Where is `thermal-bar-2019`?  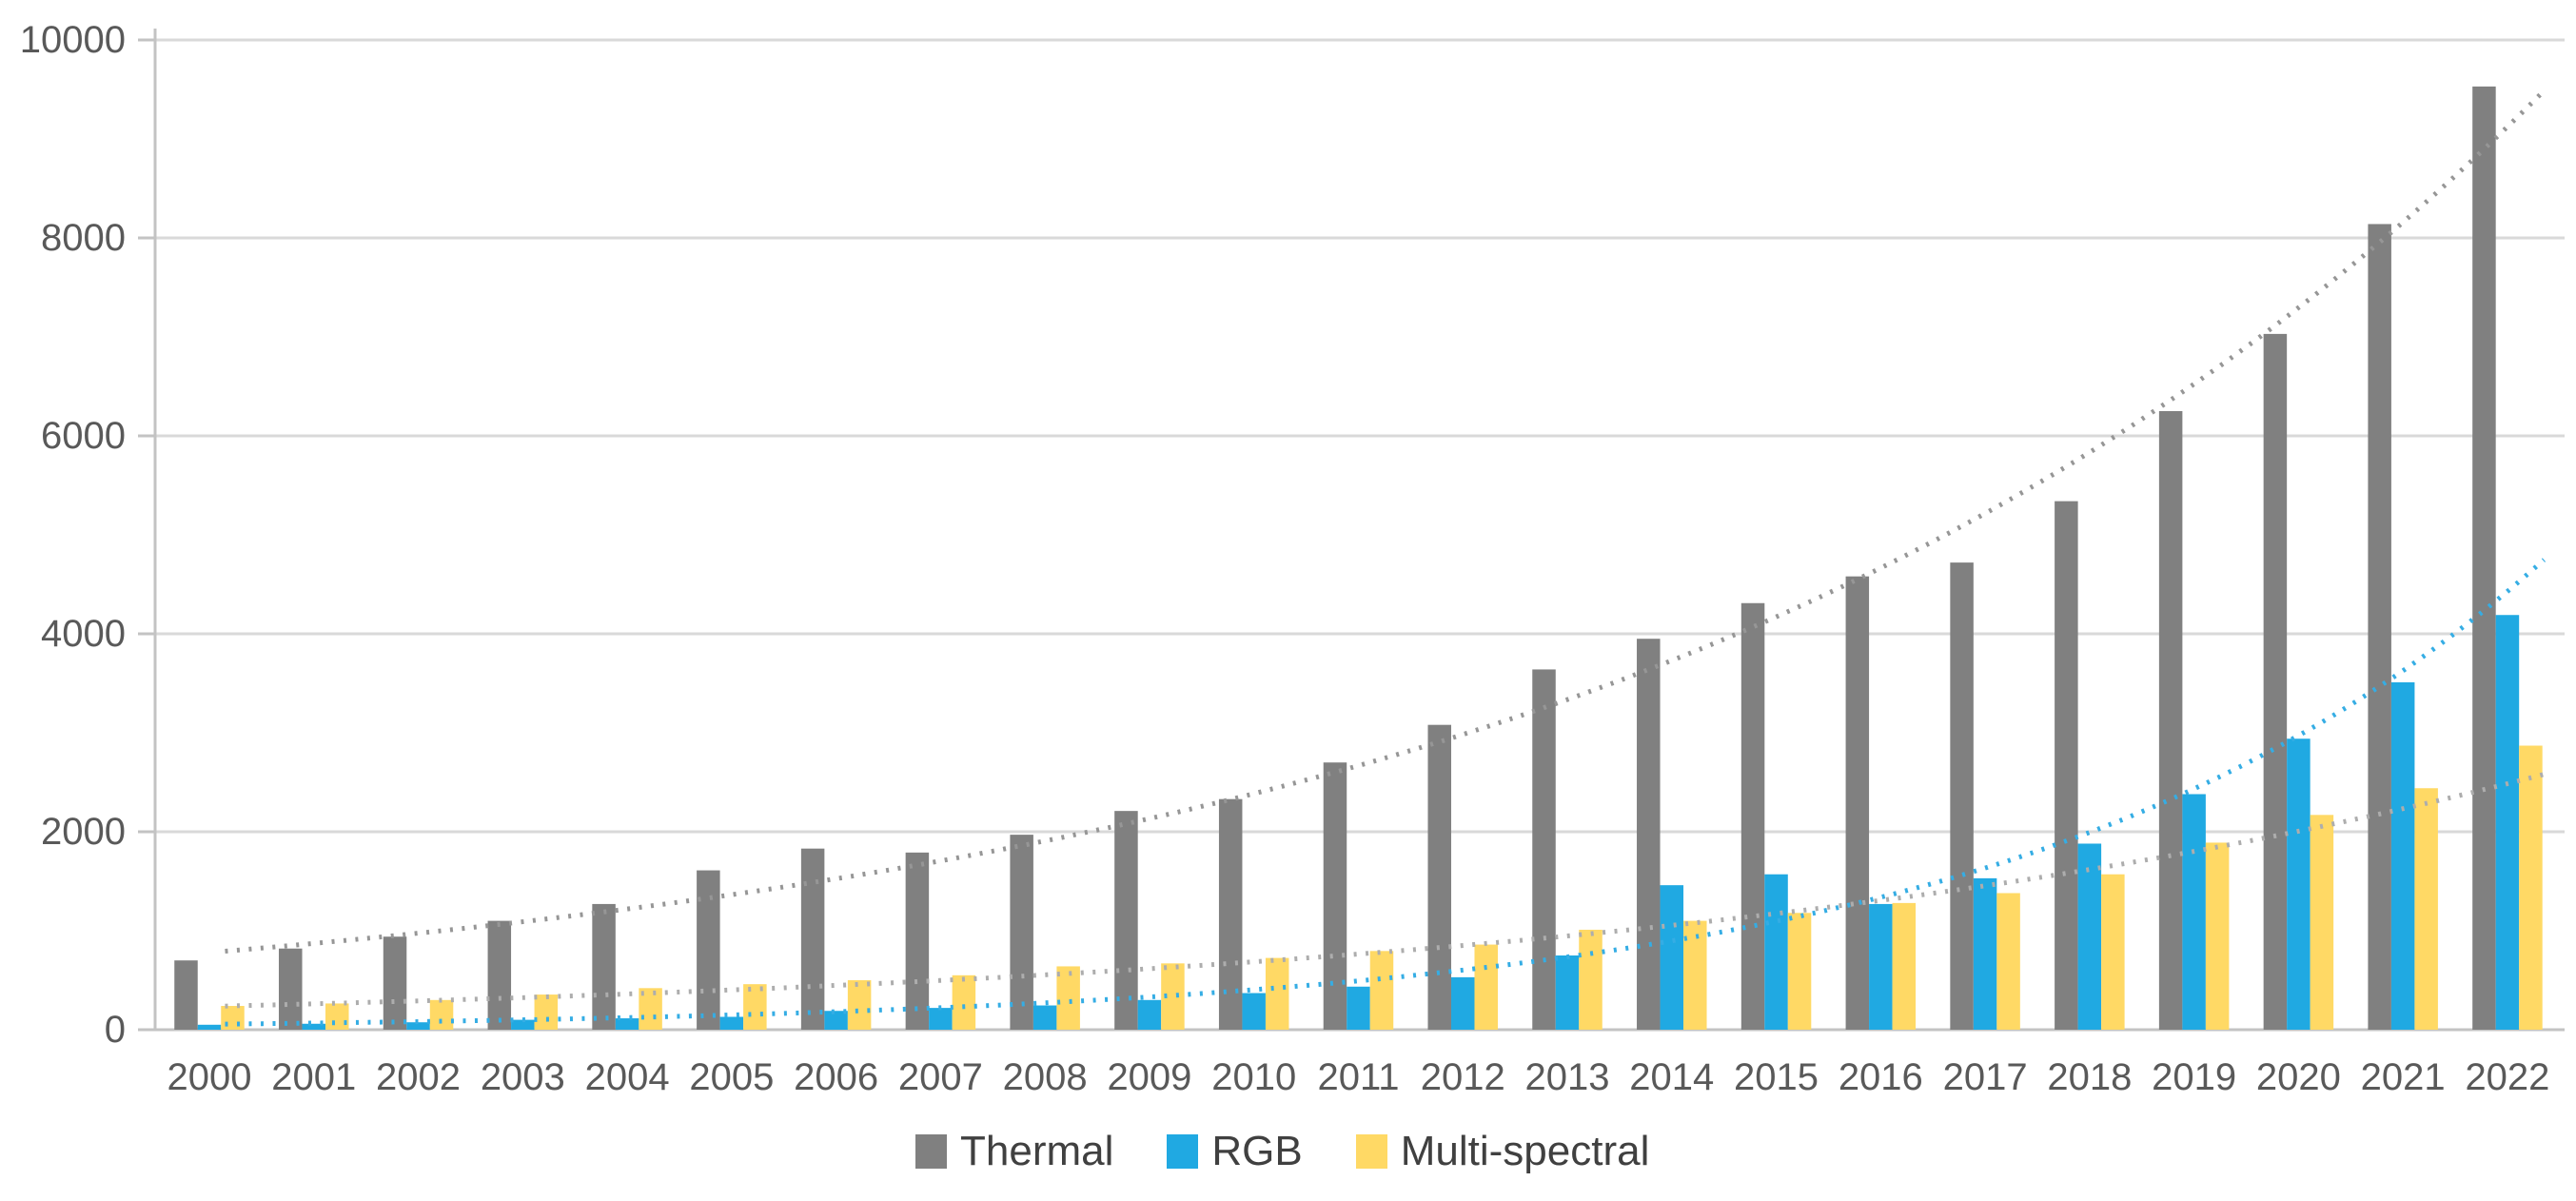 thermal-bar-2019 is located at coordinates (2170, 720).